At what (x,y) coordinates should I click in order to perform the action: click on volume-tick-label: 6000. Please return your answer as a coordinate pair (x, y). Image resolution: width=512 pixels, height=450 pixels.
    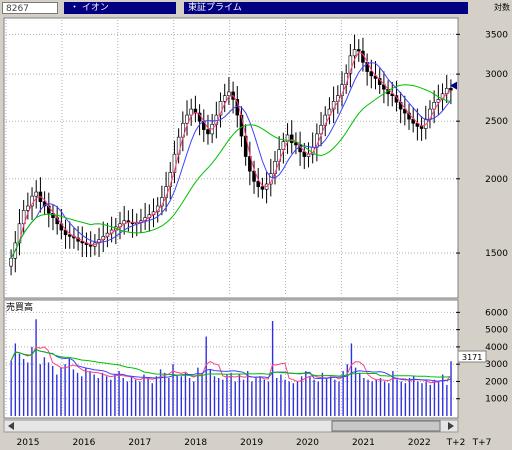
    Looking at the image, I should click on (496, 313).